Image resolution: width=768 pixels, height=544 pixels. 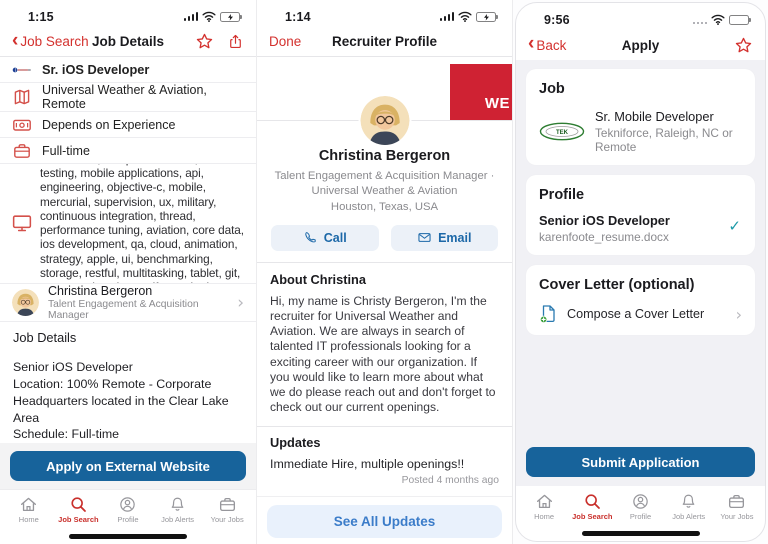 What do you see at coordinates (45, 338) in the screenshot?
I see `job-details-heading: Job Details` at bounding box center [45, 338].